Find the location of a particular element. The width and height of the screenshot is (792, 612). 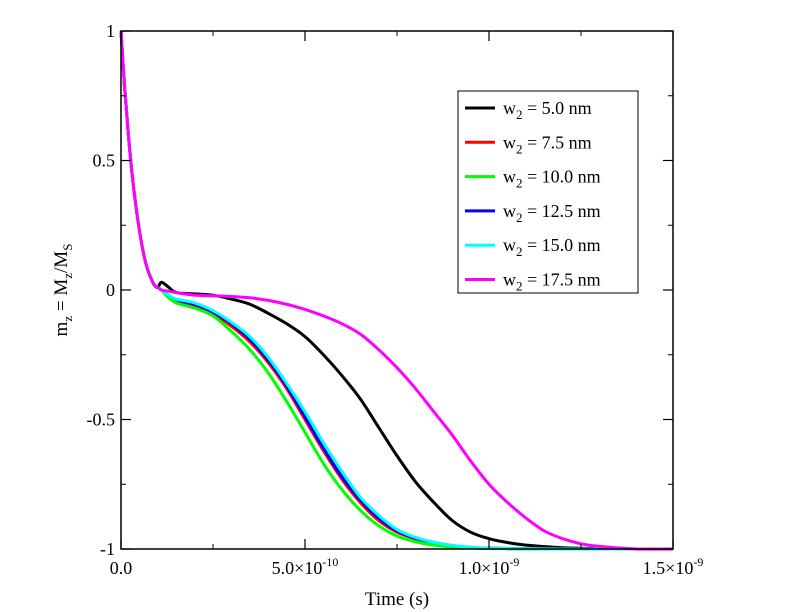

y-axis-label: mz = Mz/MS is located at coordinates (63, 290).